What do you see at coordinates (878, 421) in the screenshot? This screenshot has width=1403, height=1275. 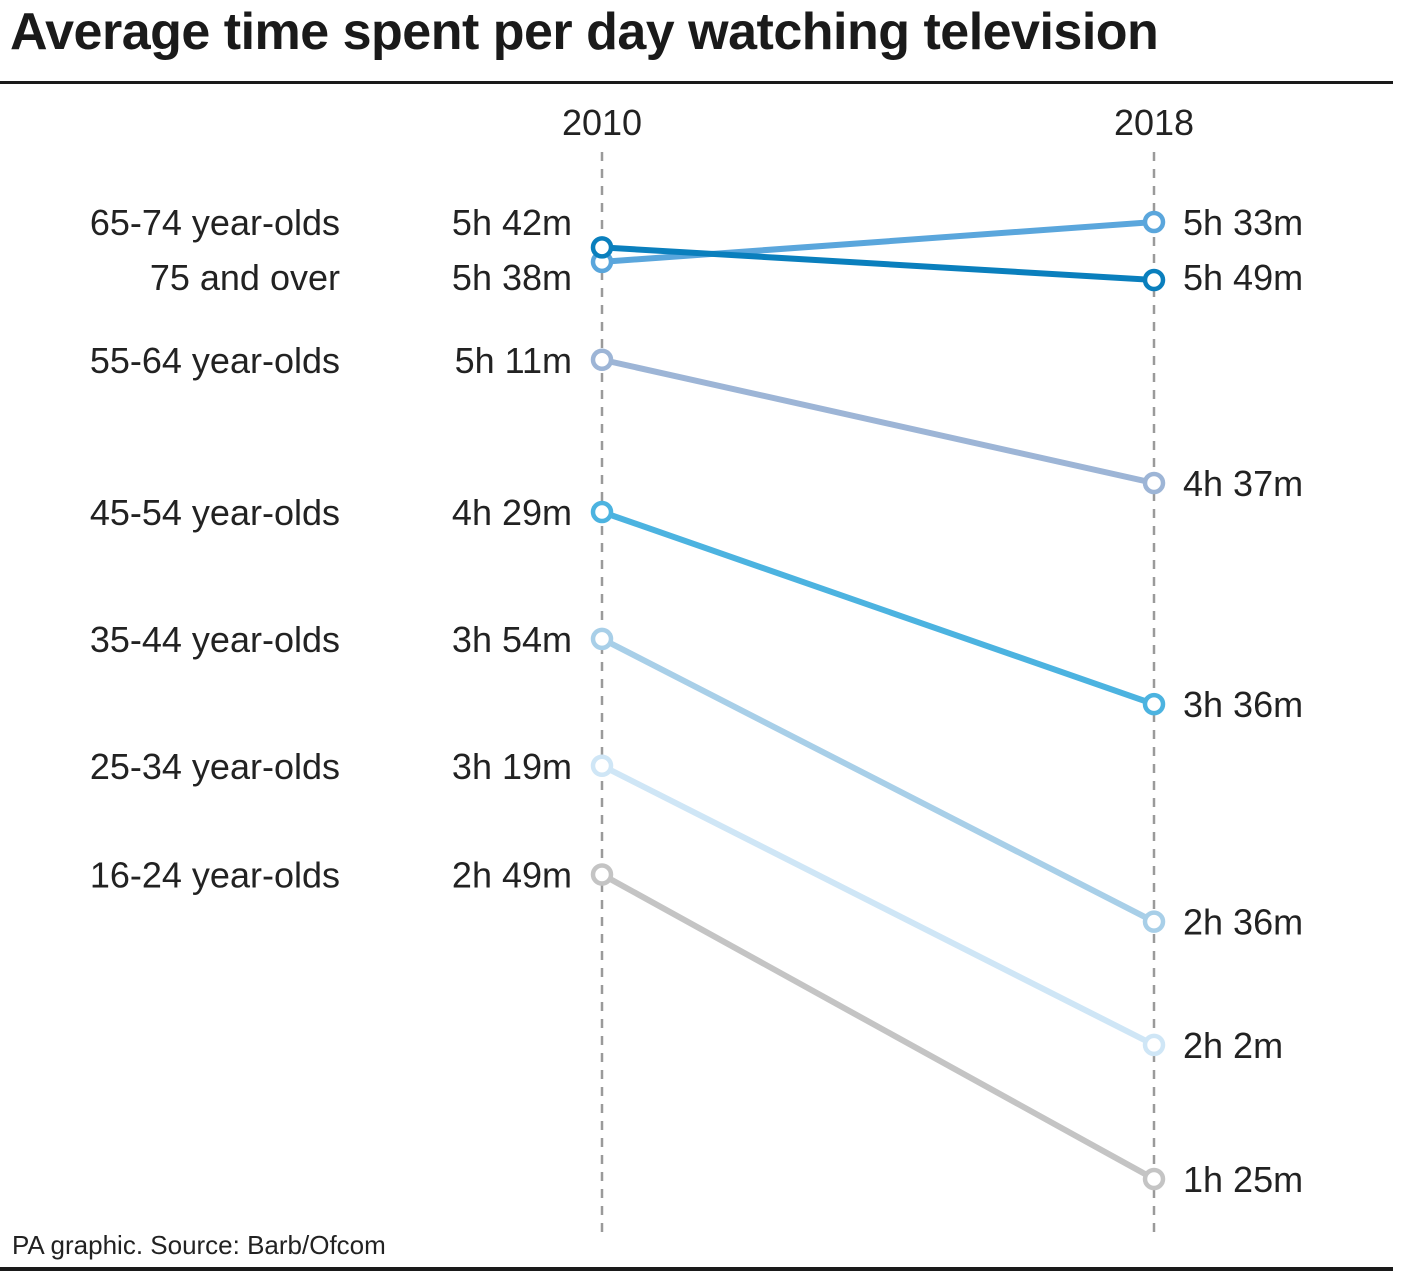 I see `series-line-55-64-year-olds` at bounding box center [878, 421].